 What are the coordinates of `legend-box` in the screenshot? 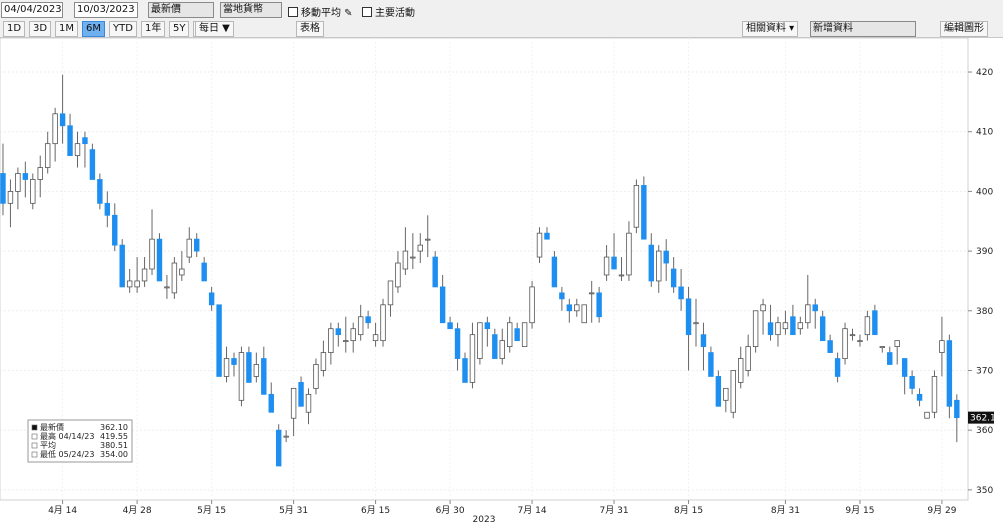 It's located at (80, 441).